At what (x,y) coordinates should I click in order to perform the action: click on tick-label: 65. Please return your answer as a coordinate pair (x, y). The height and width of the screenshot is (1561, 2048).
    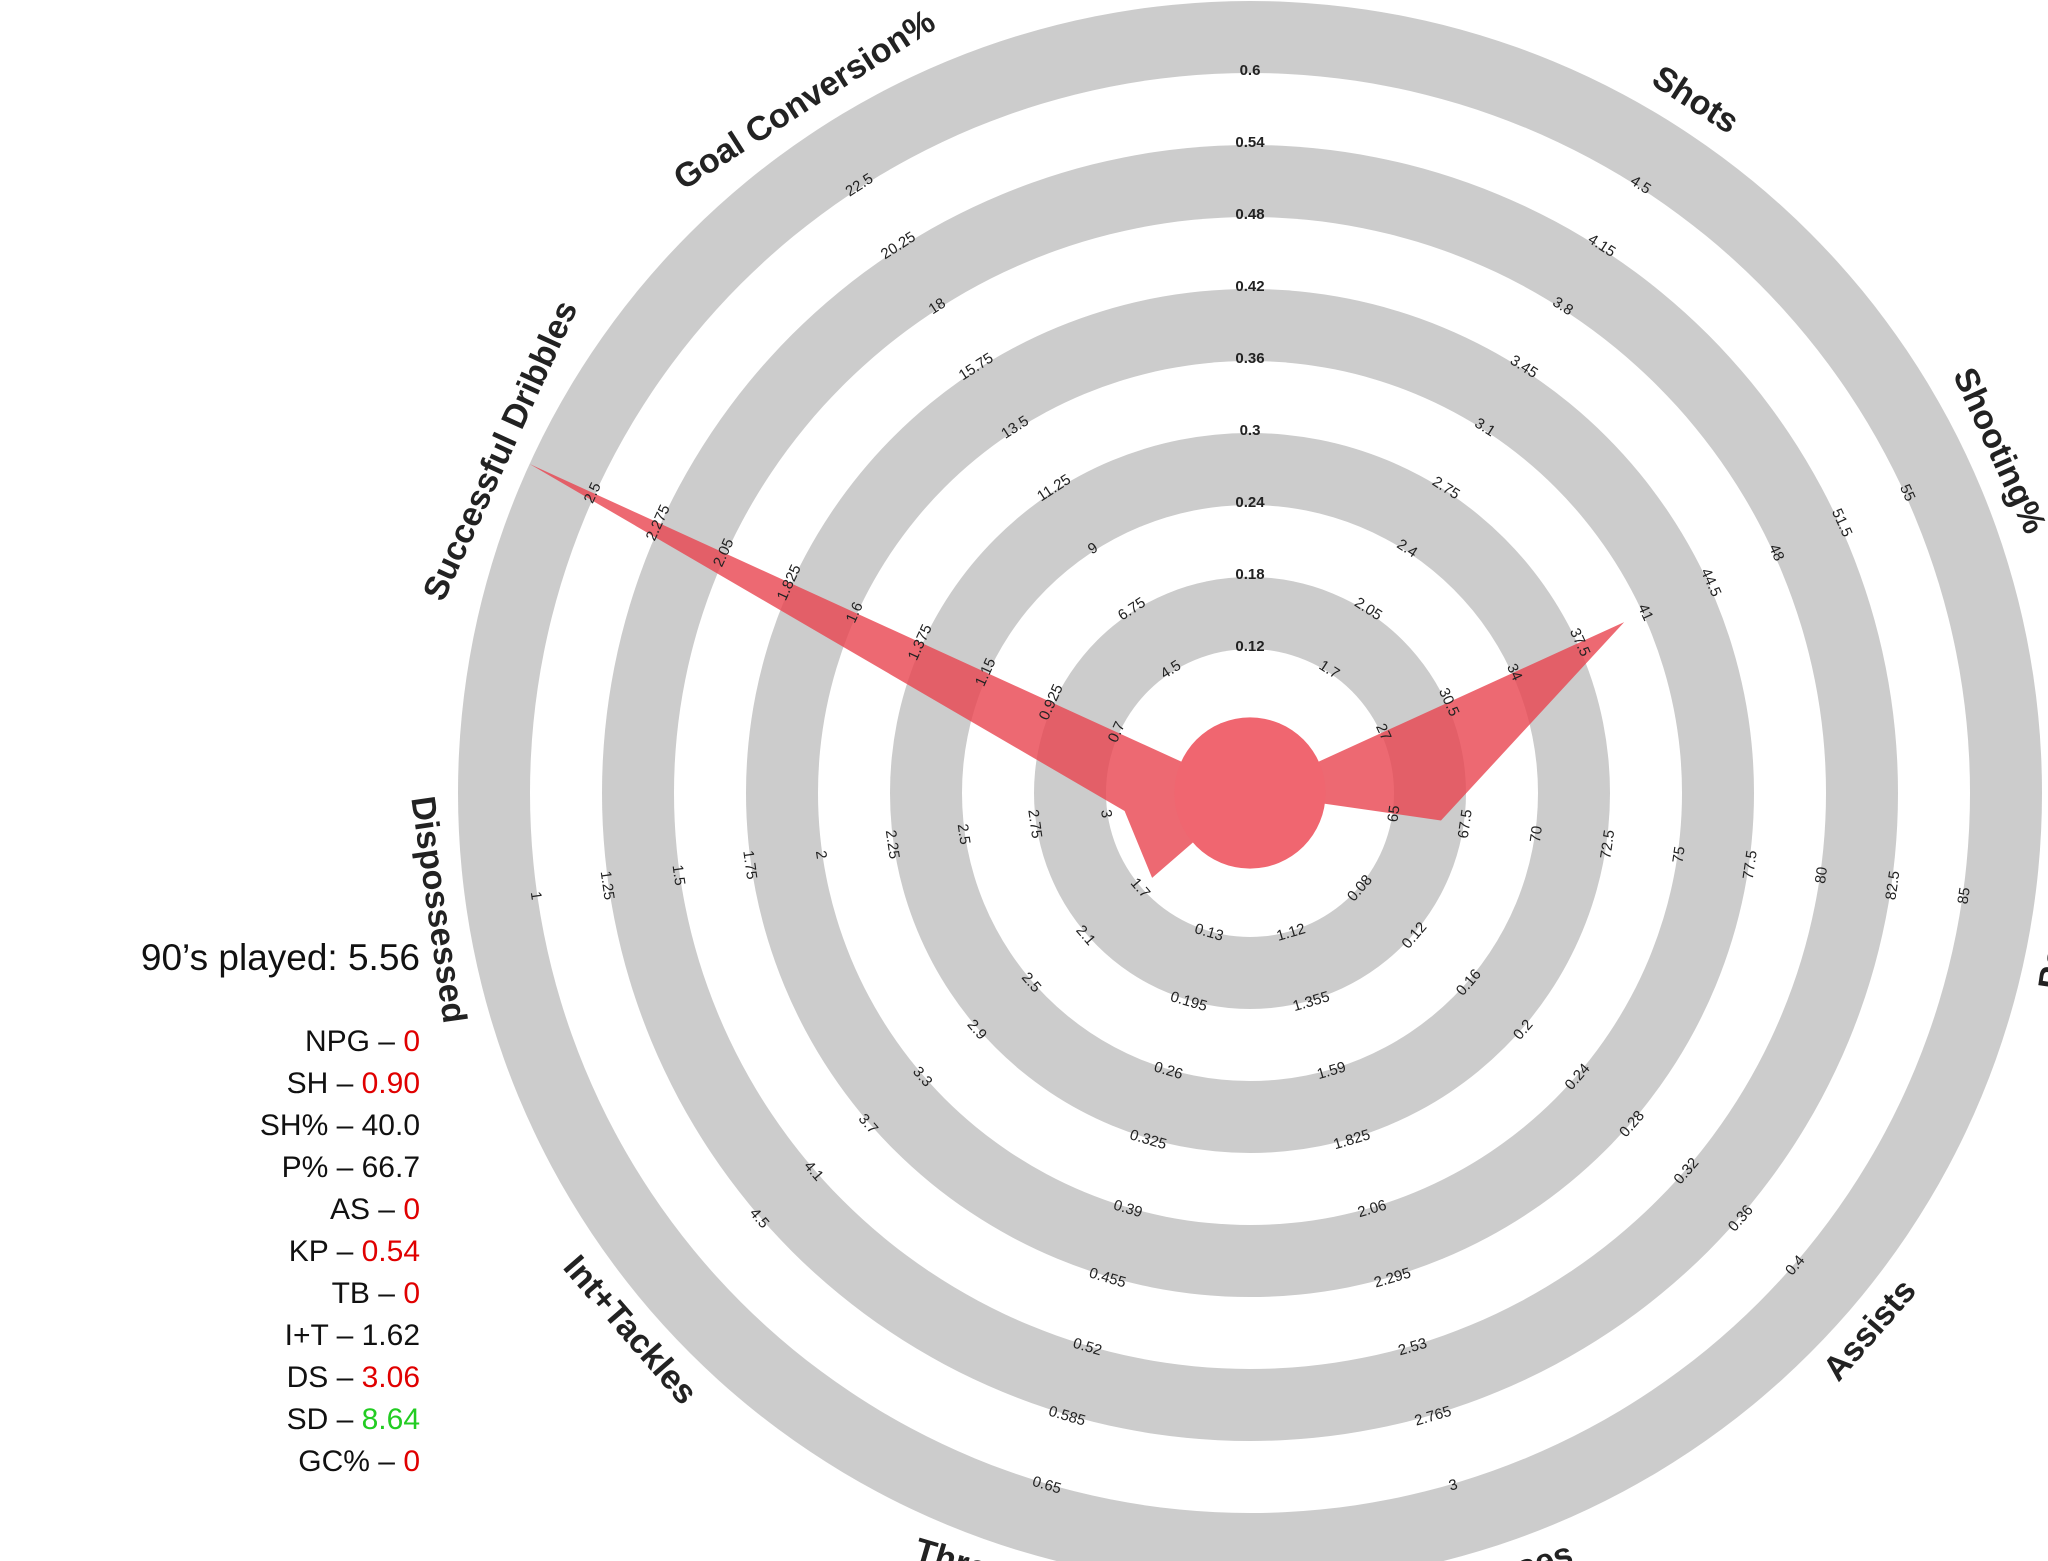
    Looking at the image, I should click on (1393, 813).